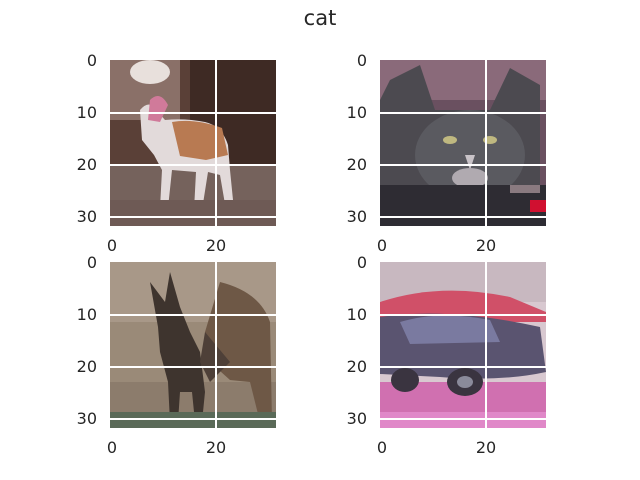 This screenshot has width=640, height=480. I want to click on image-panel-dog, so click(193, 143).